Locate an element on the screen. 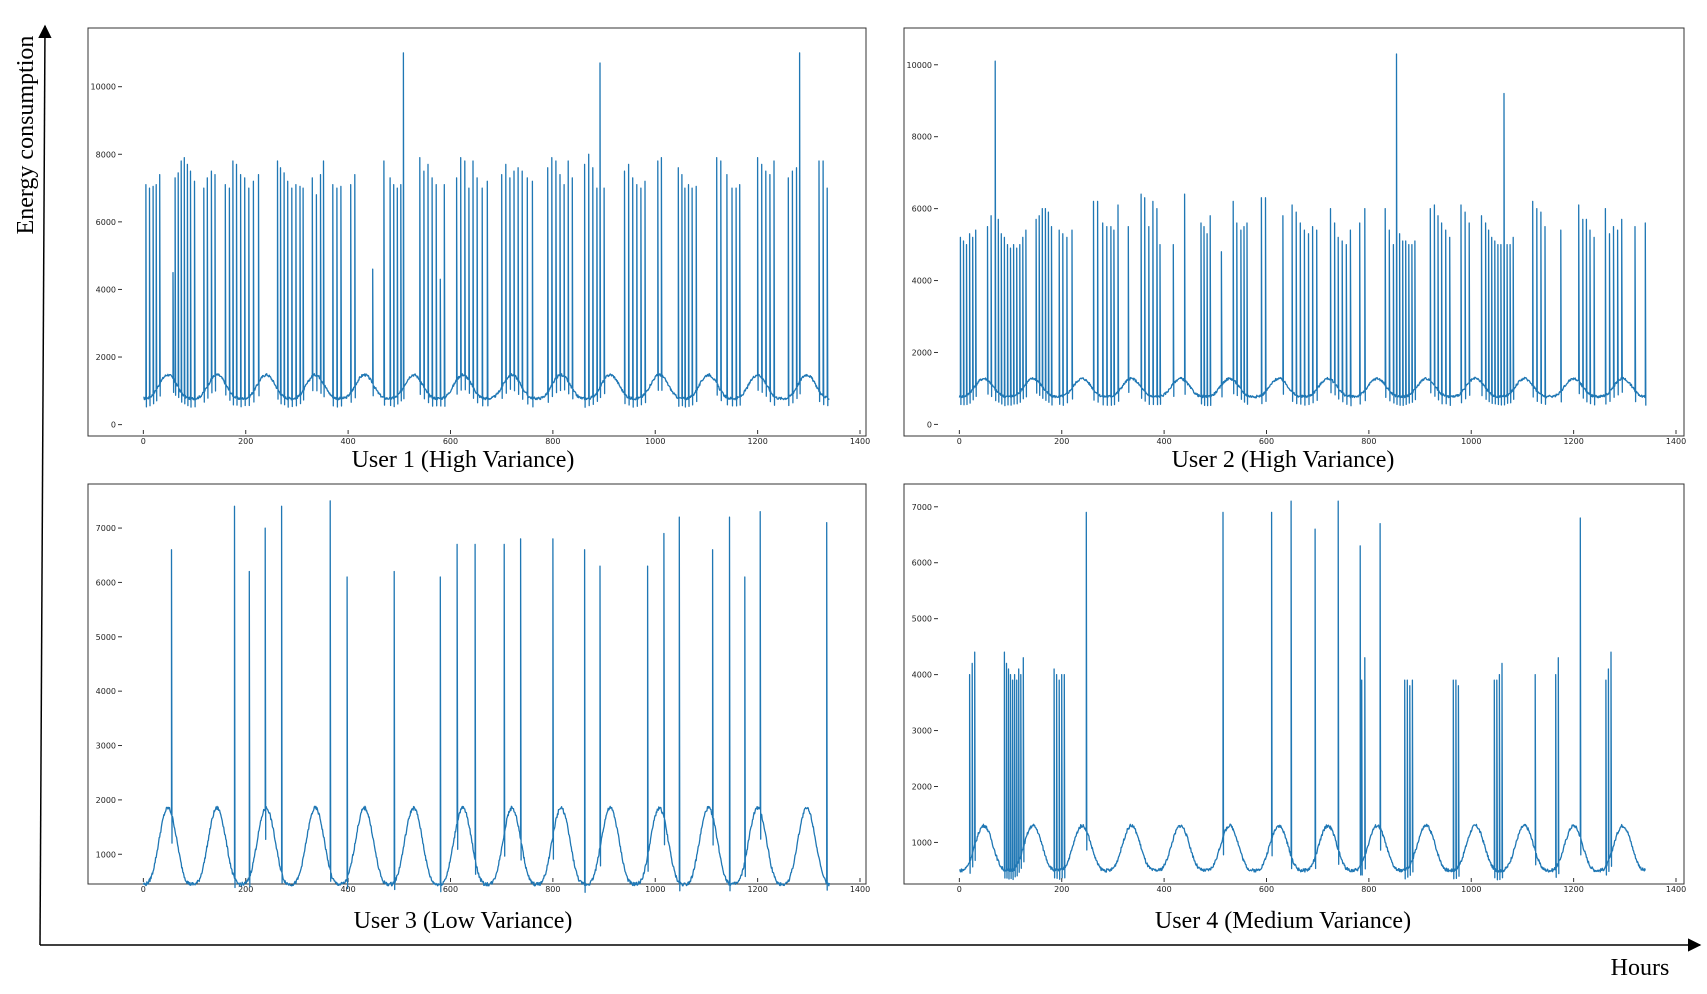 This screenshot has width=1707, height=994. chart-title: User 3 (Low Variance) is located at coordinates (463, 921).